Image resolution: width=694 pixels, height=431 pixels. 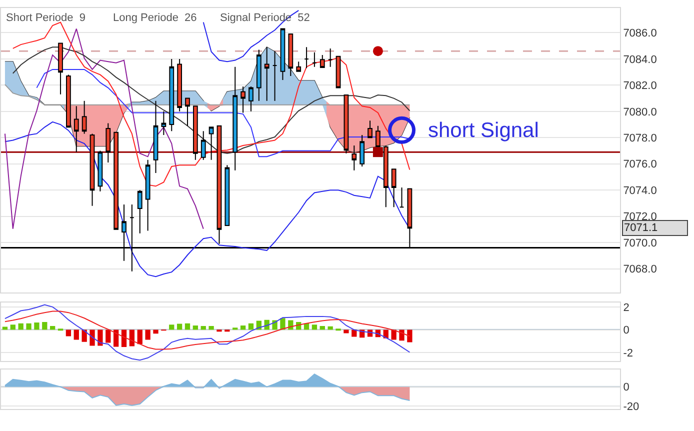 I want to click on y-tick-label: 7070.0, so click(x=640, y=243).